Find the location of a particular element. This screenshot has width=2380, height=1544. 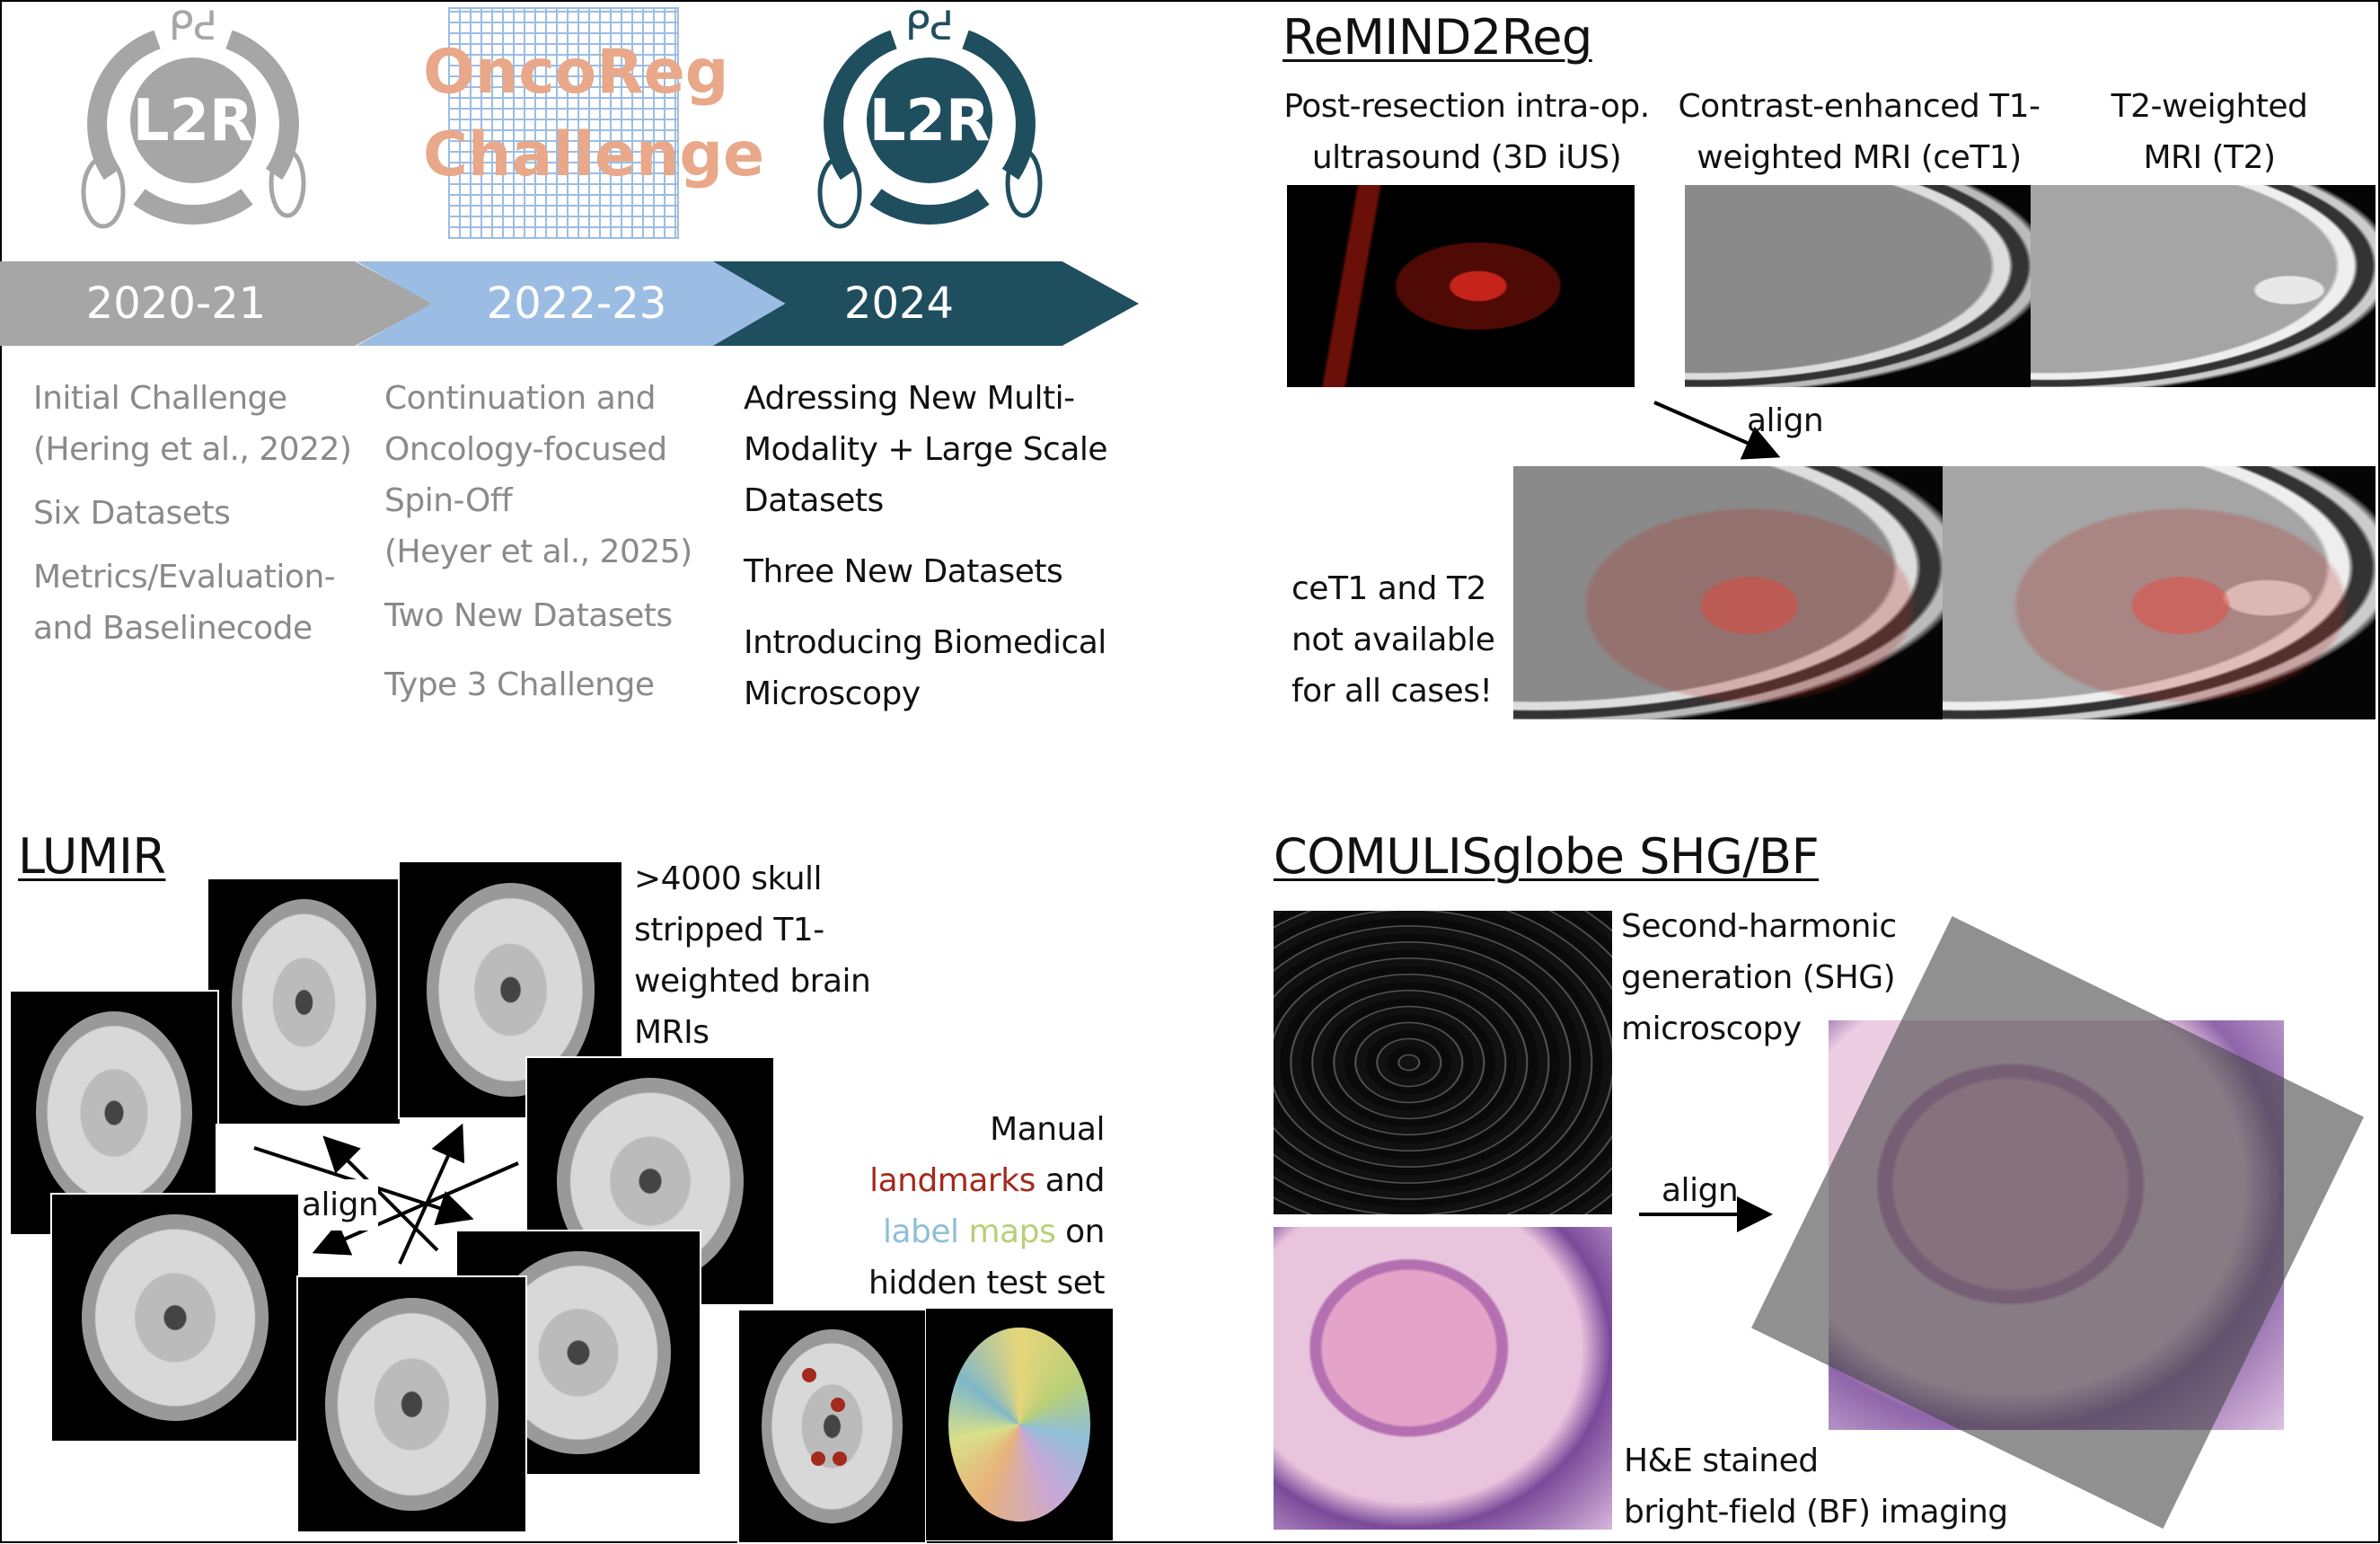

period-label: 2020-21 is located at coordinates (176, 303).